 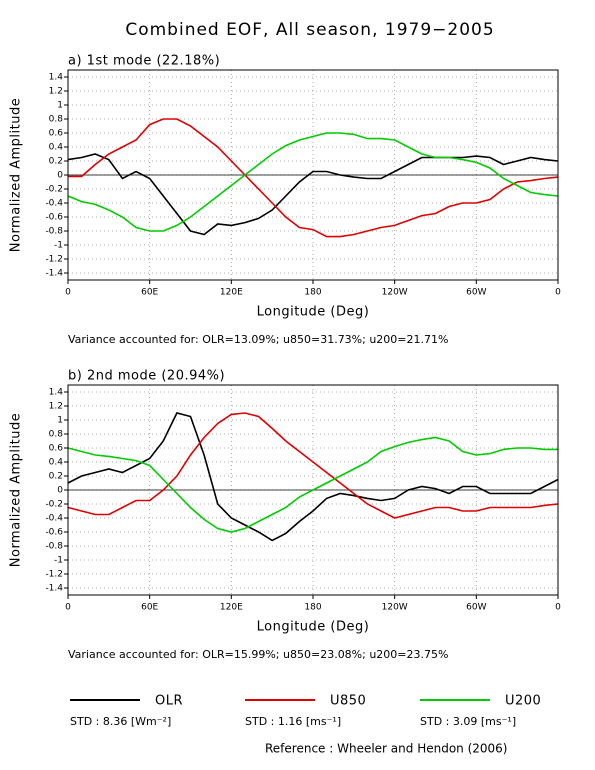 What do you see at coordinates (120, 721) in the screenshot?
I see `legend-std: STD : 8.36 [Wm⁻²]` at bounding box center [120, 721].